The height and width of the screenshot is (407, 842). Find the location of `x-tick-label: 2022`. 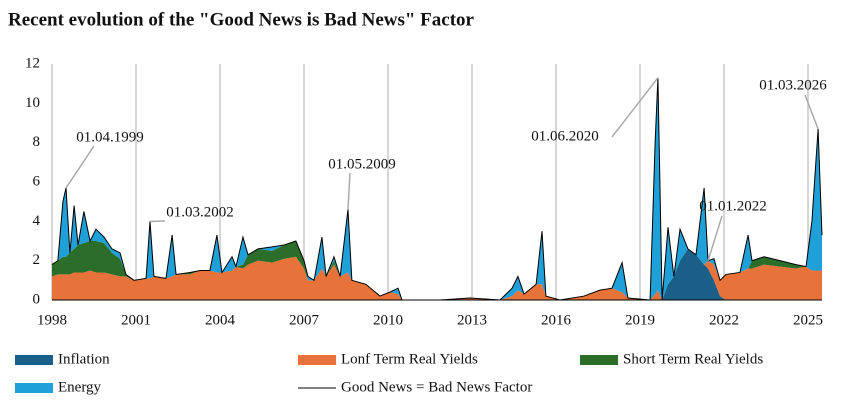

x-tick-label: 2022 is located at coordinates (724, 320).